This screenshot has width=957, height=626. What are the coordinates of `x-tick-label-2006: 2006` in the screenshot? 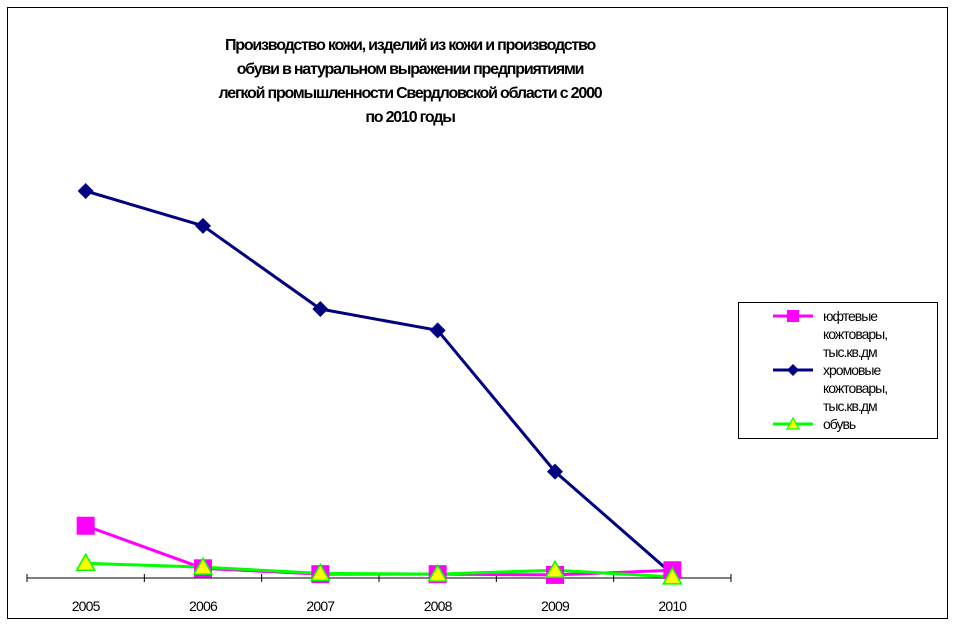 It's located at (203, 606).